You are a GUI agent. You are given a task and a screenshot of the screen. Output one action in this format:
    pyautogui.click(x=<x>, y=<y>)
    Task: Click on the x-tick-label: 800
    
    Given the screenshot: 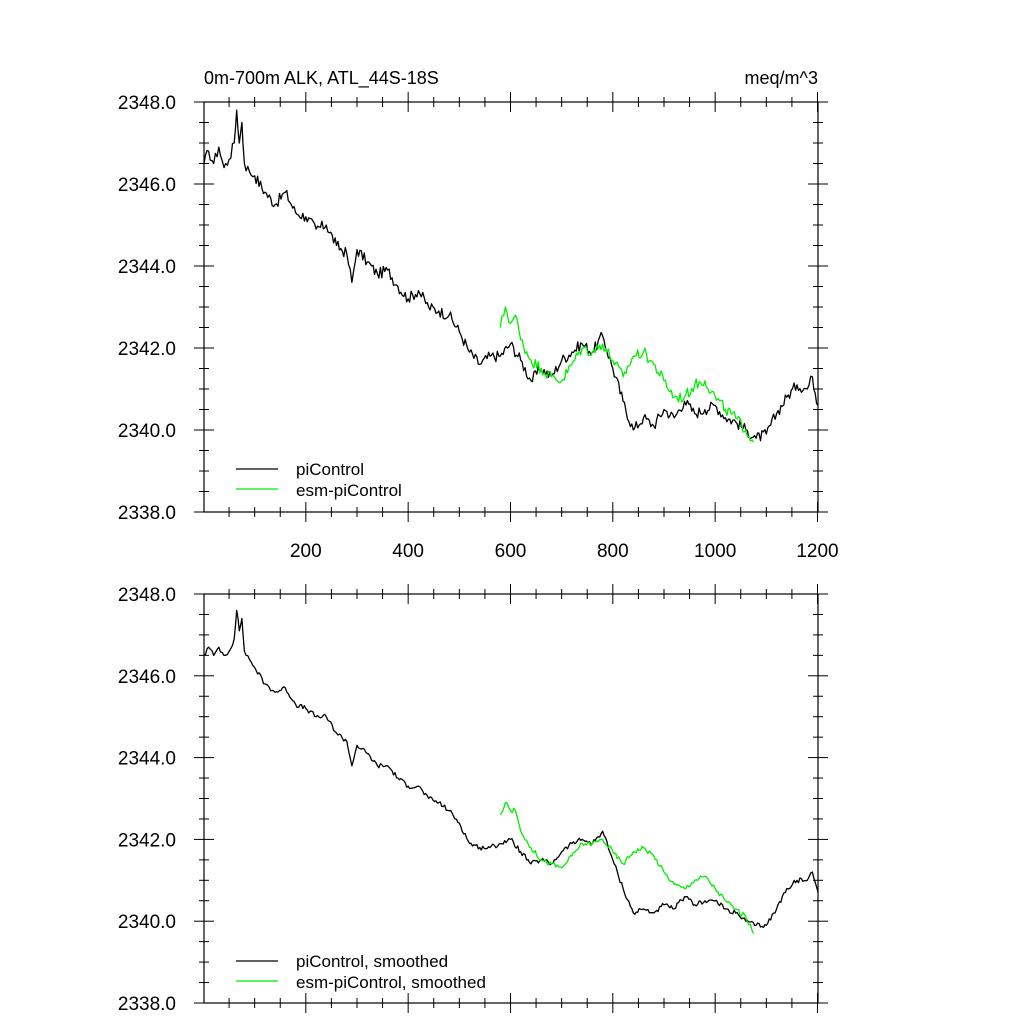 What is the action you would take?
    pyautogui.click(x=613, y=551)
    